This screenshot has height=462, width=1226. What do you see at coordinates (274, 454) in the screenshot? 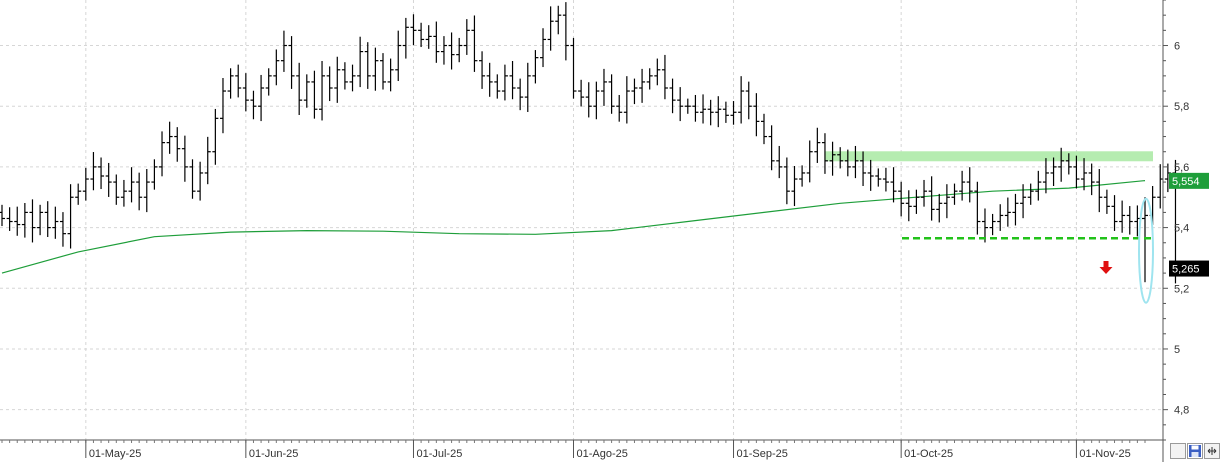
I see `x-tick-label: 01-Jun-25` at bounding box center [274, 454].